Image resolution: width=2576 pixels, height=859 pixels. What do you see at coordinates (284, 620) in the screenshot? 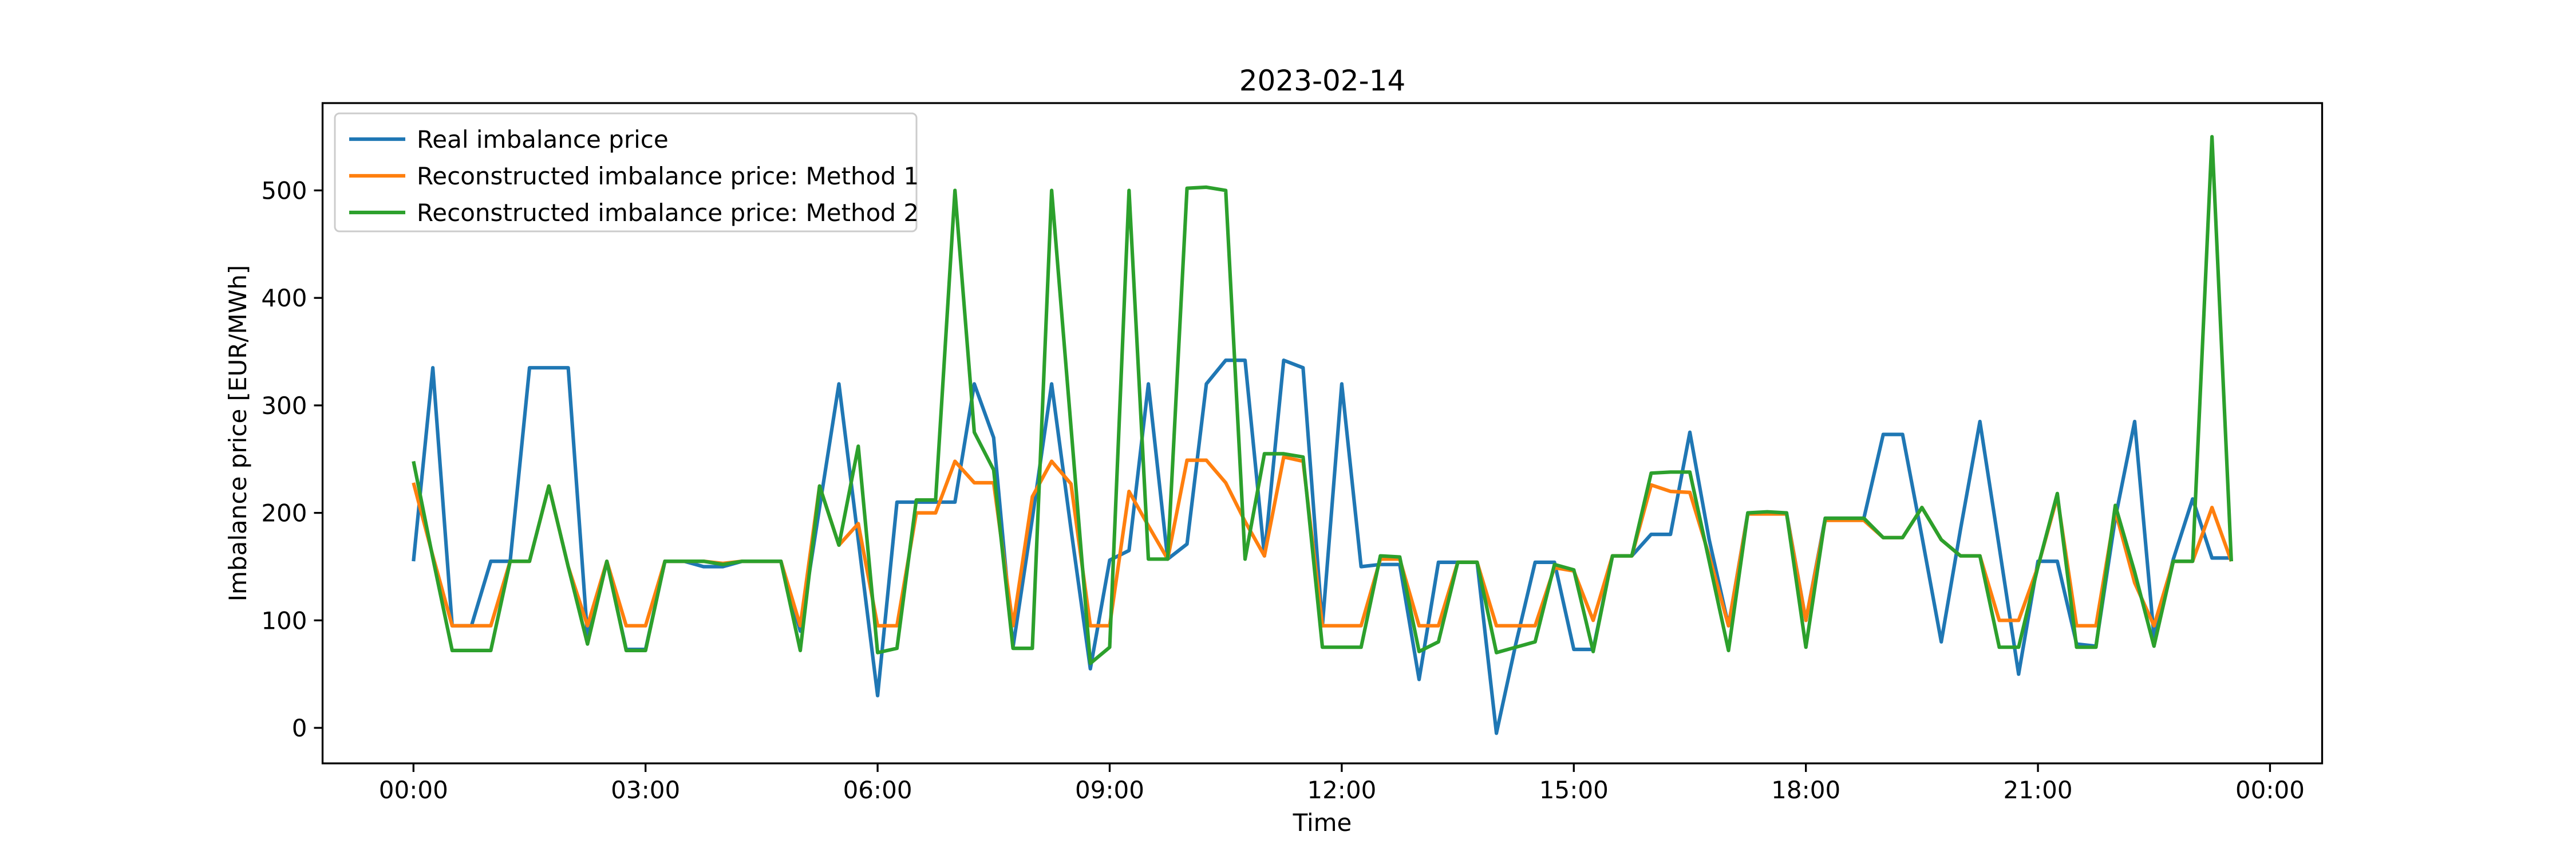
I see `y-tick-label: 100` at bounding box center [284, 620].